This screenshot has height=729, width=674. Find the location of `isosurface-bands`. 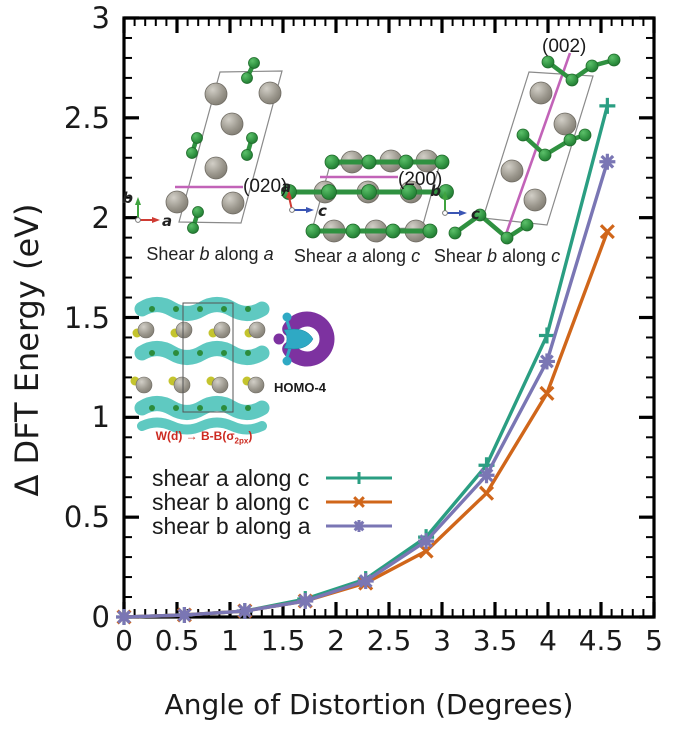

isosurface-bands is located at coordinates (202, 366).